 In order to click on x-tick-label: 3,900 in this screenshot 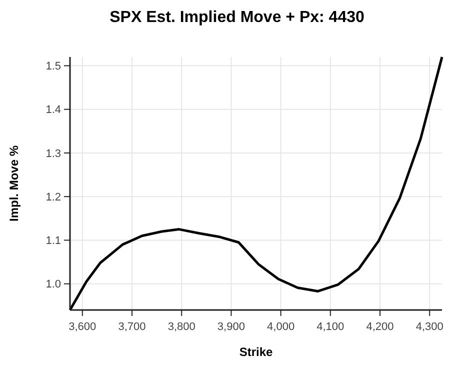, I will do `click(231, 327)`.